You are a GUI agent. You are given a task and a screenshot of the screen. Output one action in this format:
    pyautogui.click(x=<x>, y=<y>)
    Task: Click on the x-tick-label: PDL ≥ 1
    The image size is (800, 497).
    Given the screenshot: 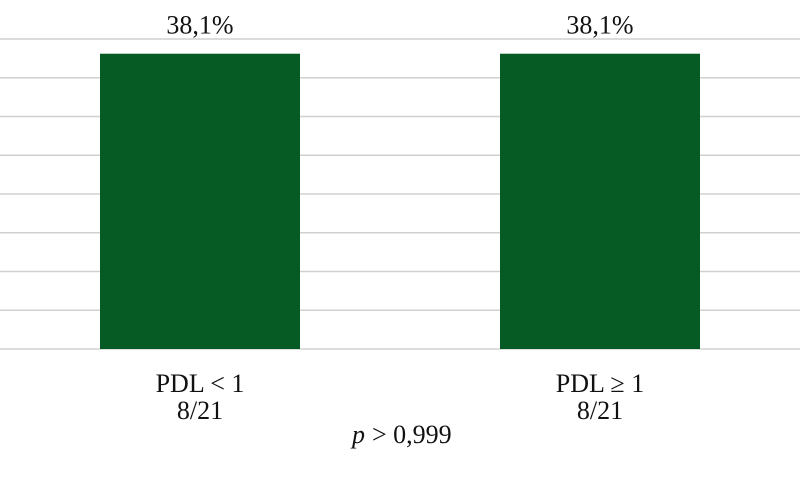 What is the action you would take?
    pyautogui.click(x=600, y=383)
    